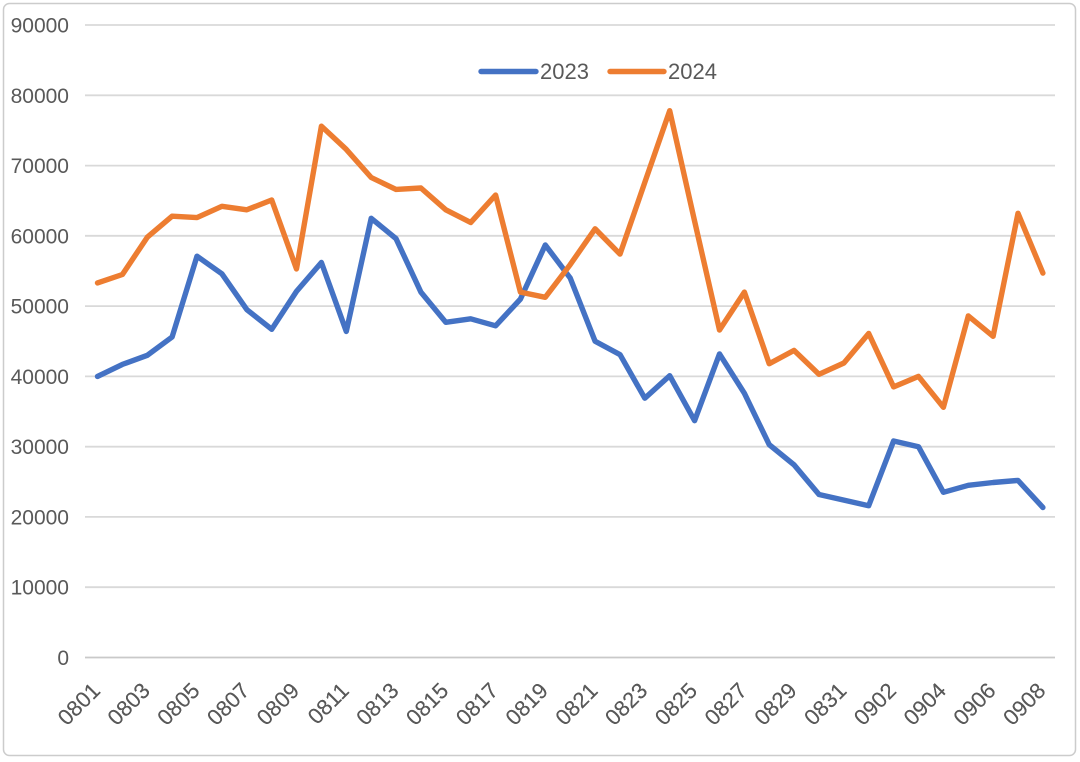 The width and height of the screenshot is (1080, 762). I want to click on svg-text: 20000, so click(40, 517).